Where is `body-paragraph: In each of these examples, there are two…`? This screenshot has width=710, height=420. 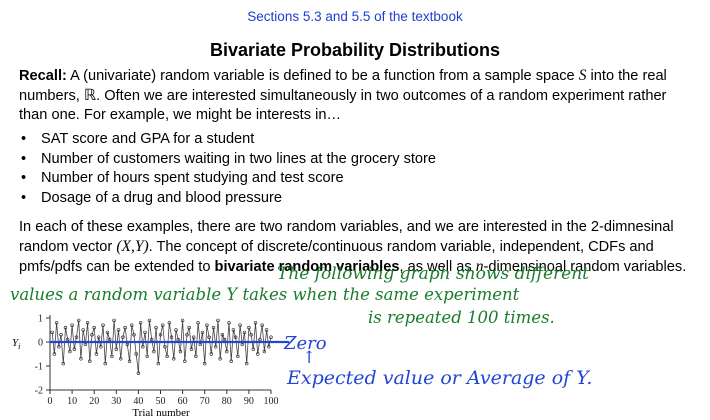 body-paragraph: In each of these examples, there are two… is located at coordinates (355, 247).